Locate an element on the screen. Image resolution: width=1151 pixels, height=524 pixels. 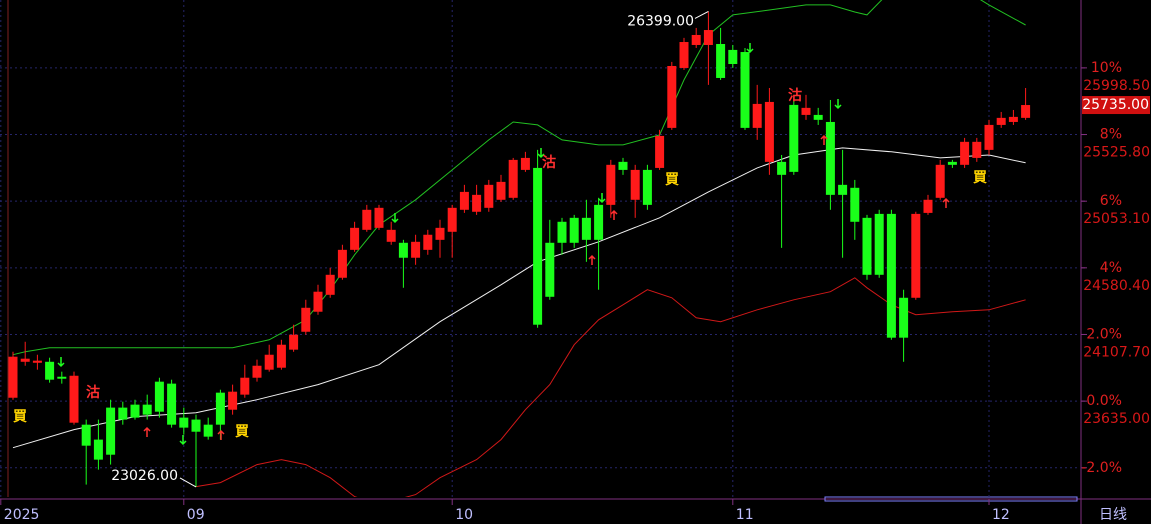
high-label: 26399.00 is located at coordinates (660, 21).